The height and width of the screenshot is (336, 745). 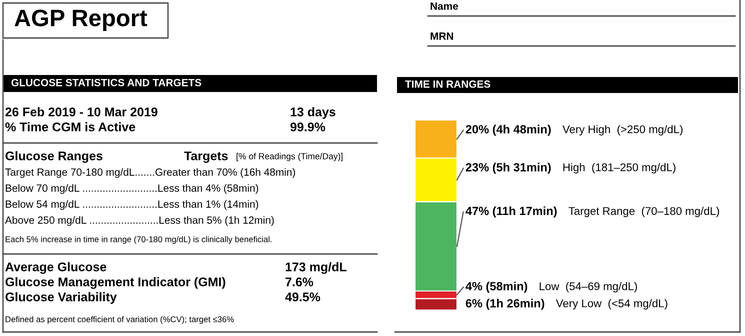 I want to click on data-label: 4% (58min), so click(x=497, y=287).